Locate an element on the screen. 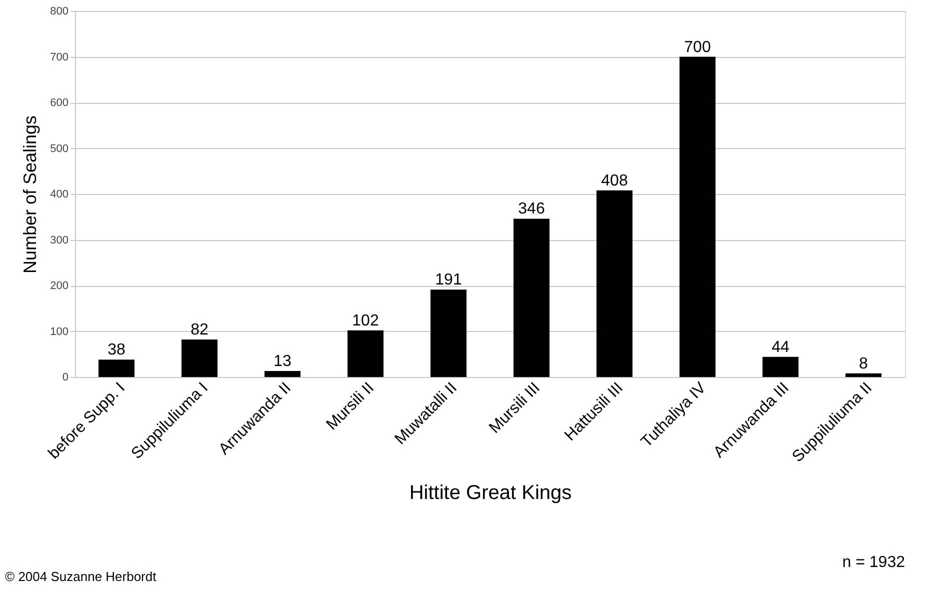 The image size is (934, 598). data-label: 700 is located at coordinates (697, 47).